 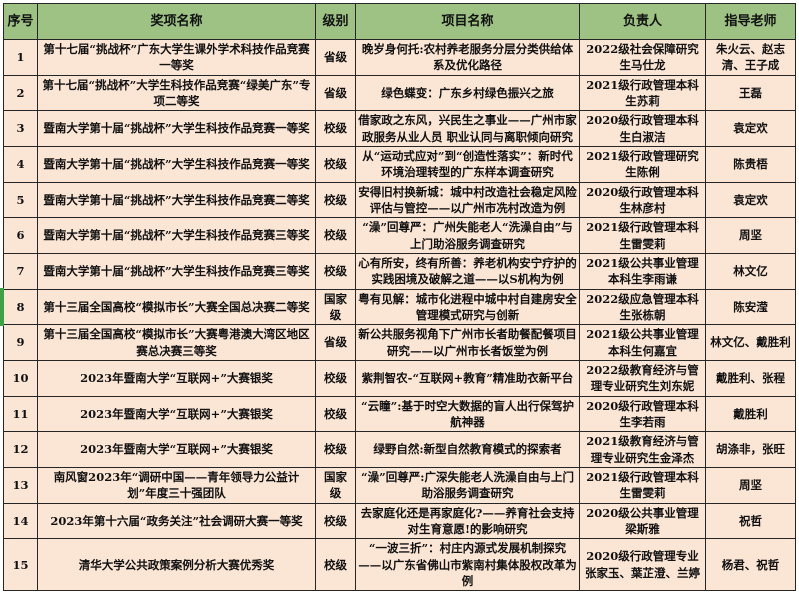 What do you see at coordinates (467, 271) in the screenshot?
I see `cell-project: 心有所安，终有所善：养老机构安宁疗护的实践困境及破解之道——以S机构为例` at bounding box center [467, 271].